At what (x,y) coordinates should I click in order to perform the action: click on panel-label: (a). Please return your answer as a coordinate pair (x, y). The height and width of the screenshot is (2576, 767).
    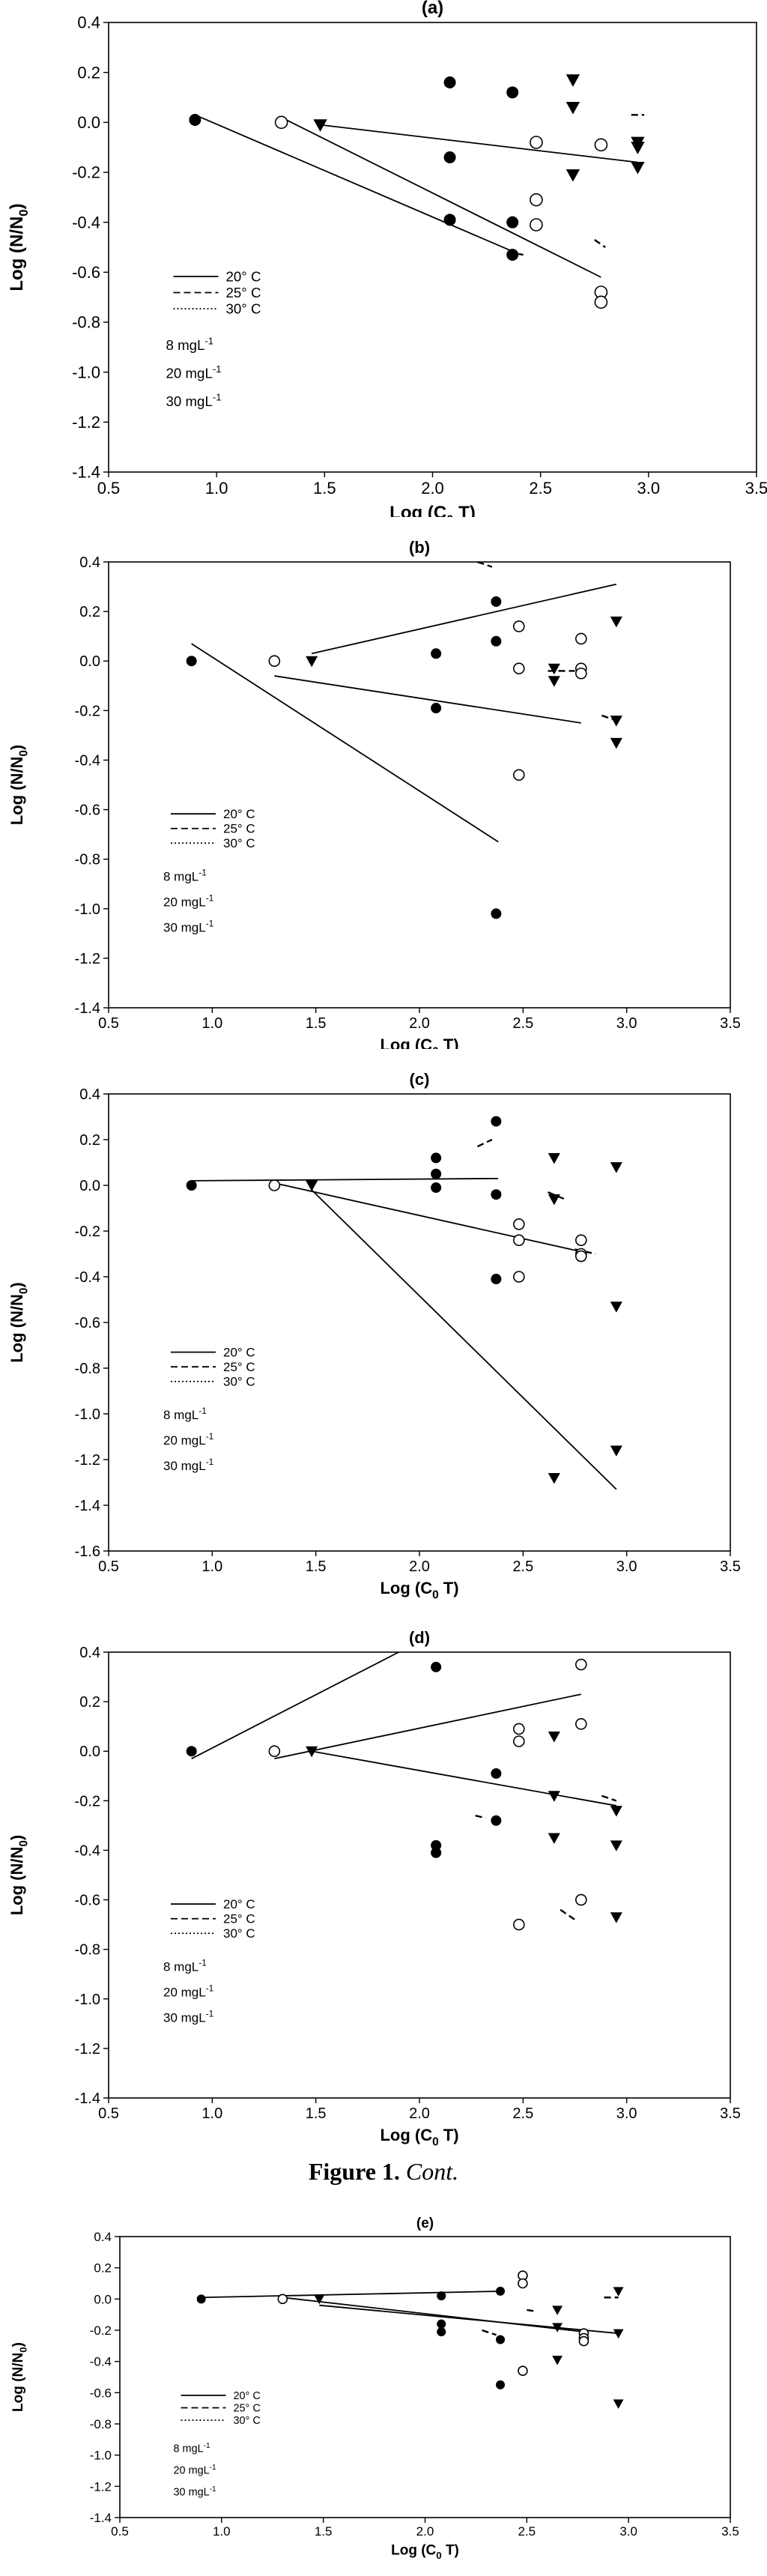
    Looking at the image, I should click on (432, 9).